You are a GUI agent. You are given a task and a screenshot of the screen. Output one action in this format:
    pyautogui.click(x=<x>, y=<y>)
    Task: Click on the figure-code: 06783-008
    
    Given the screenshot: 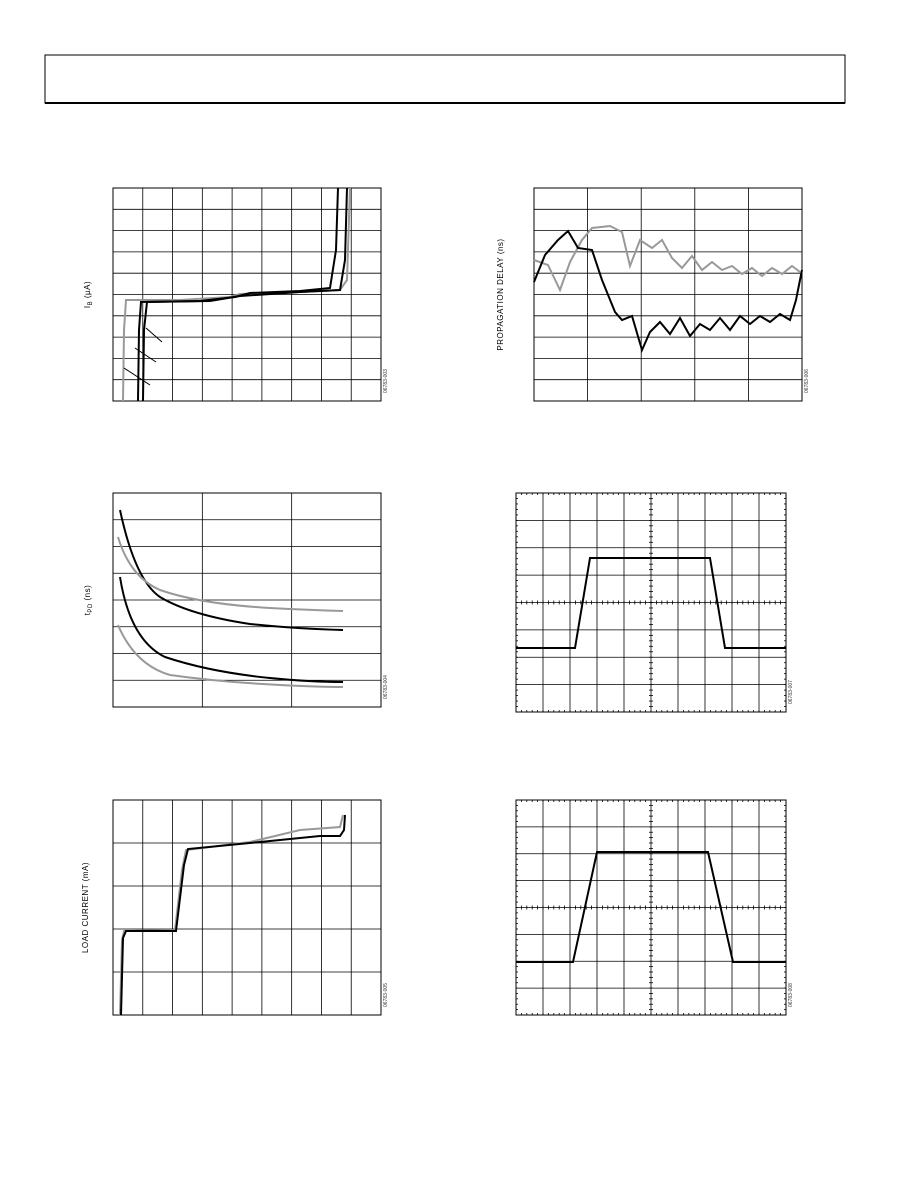 What is the action you would take?
    pyautogui.click(x=791, y=995)
    